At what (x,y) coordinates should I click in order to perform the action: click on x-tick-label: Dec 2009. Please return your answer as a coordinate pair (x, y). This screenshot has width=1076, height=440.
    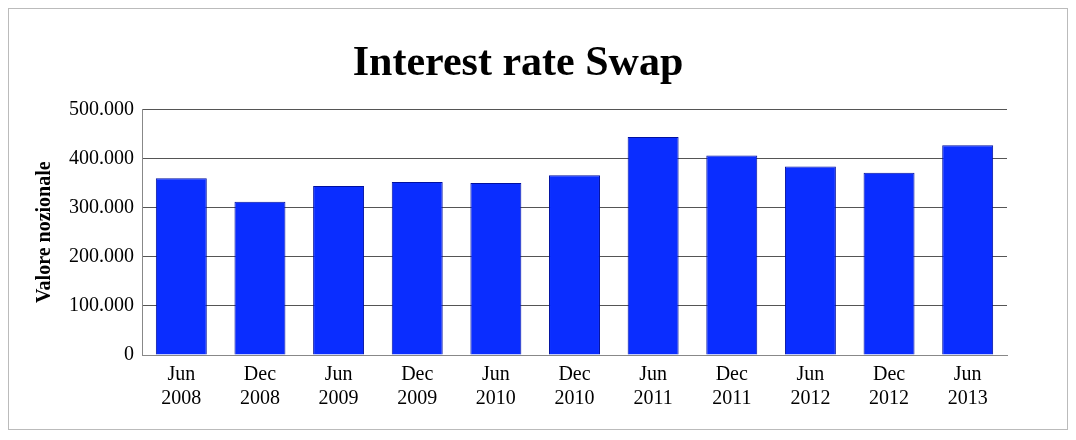
    Looking at the image, I should click on (417, 385).